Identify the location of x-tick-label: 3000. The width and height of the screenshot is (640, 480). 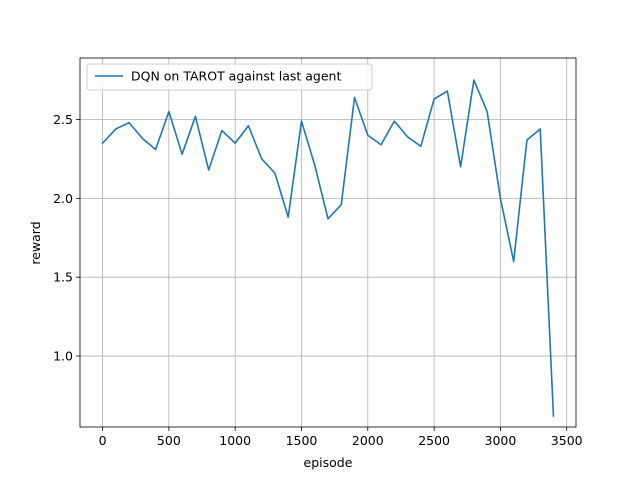
(501, 440).